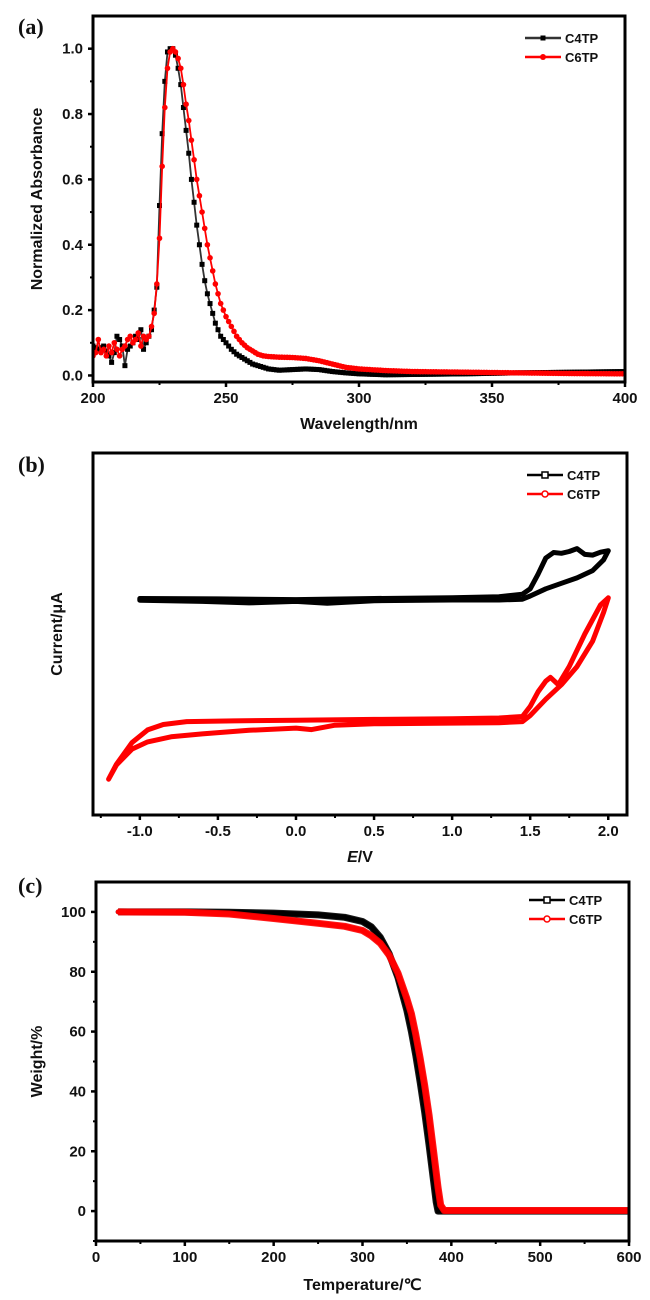  I want to click on series-line-c4tp, so click(374, 576).